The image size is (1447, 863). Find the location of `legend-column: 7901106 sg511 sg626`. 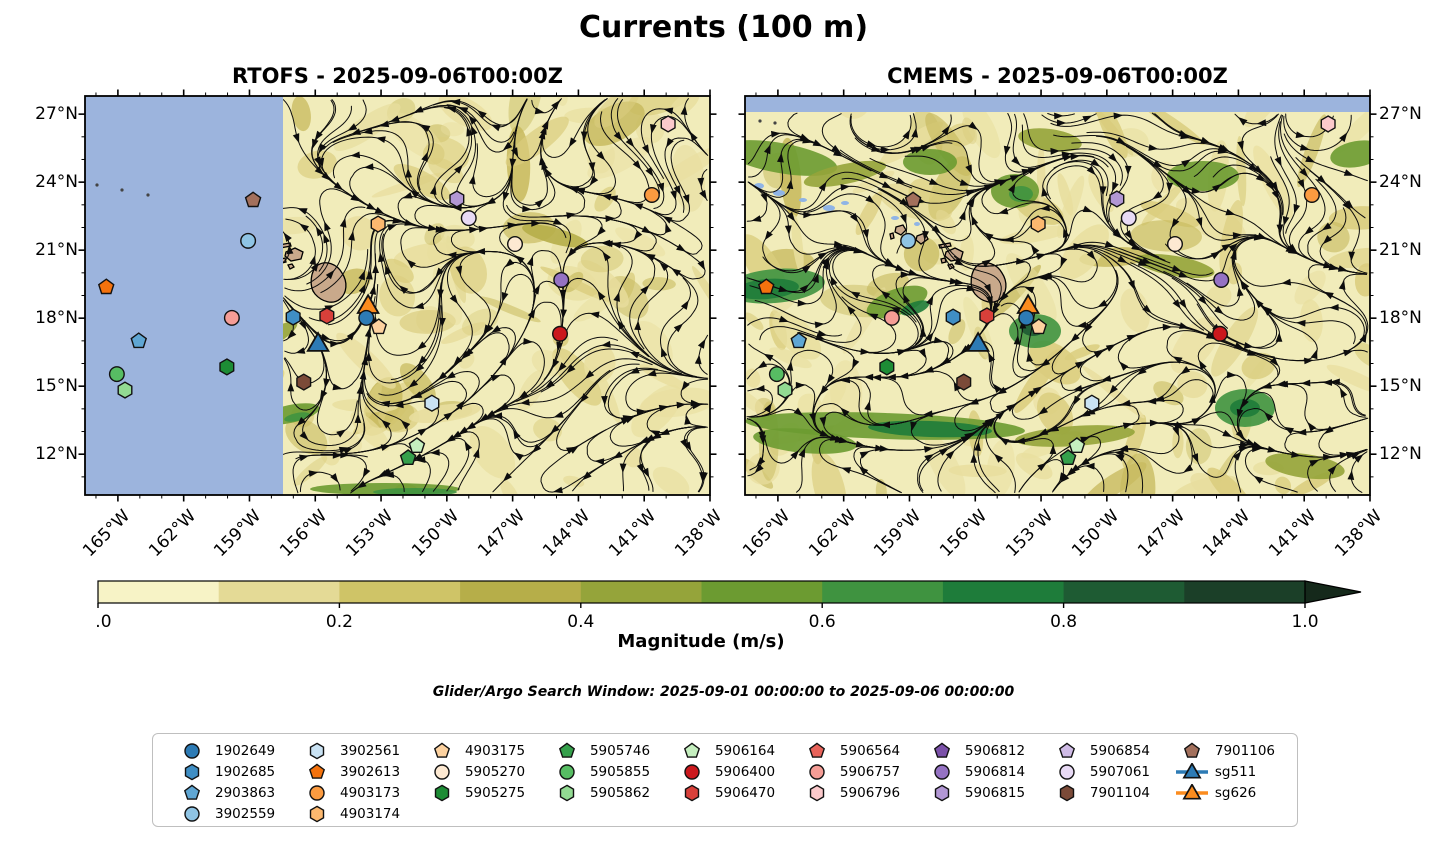

legend-column: 7901106 sg511 sg626 is located at coordinates (1225, 771).